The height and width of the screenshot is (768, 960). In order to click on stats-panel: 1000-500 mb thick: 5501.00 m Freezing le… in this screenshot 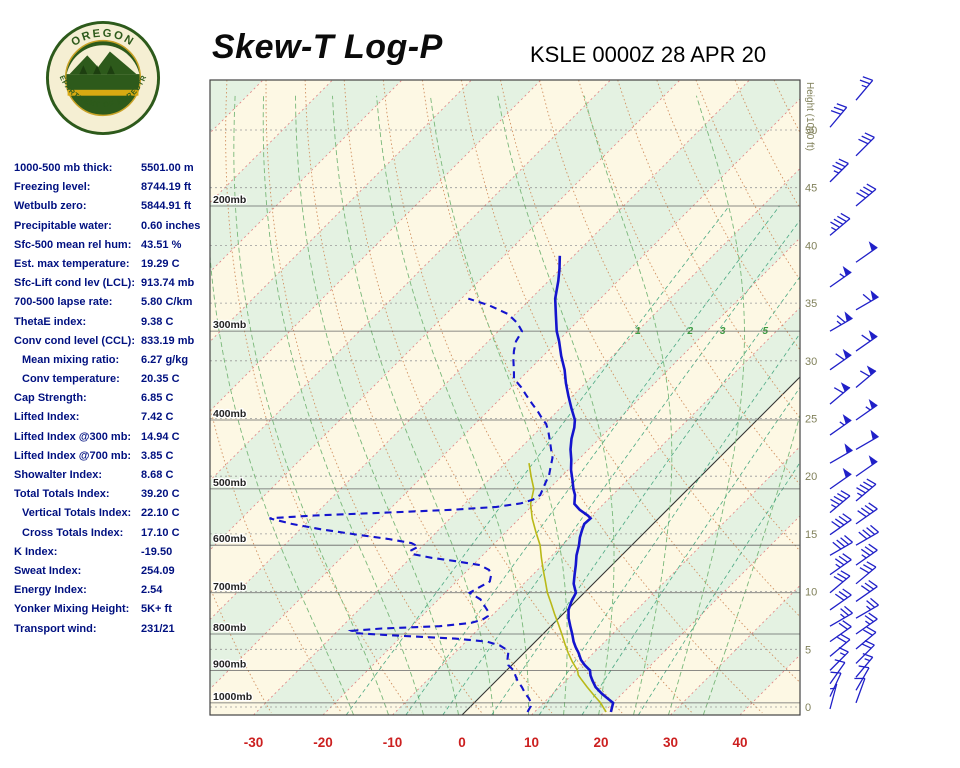, I will do `click(115, 402)`.